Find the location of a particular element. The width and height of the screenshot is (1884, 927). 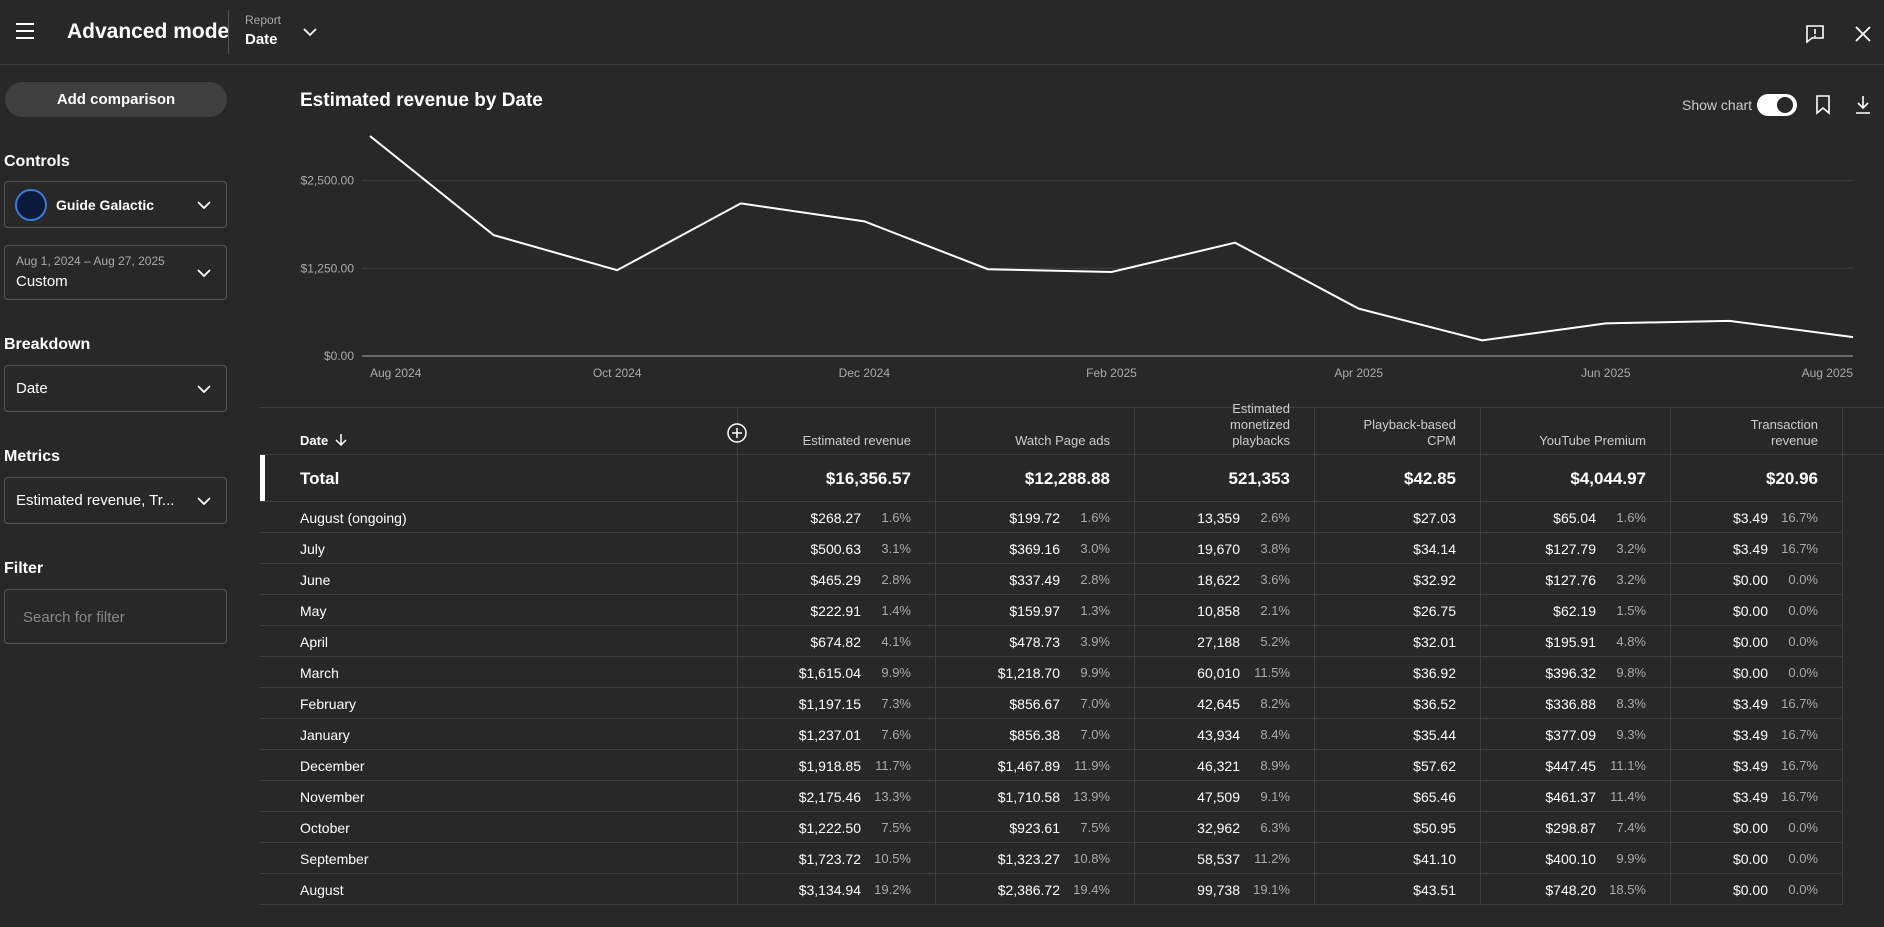

bookmark-button is located at coordinates (1823, 105).